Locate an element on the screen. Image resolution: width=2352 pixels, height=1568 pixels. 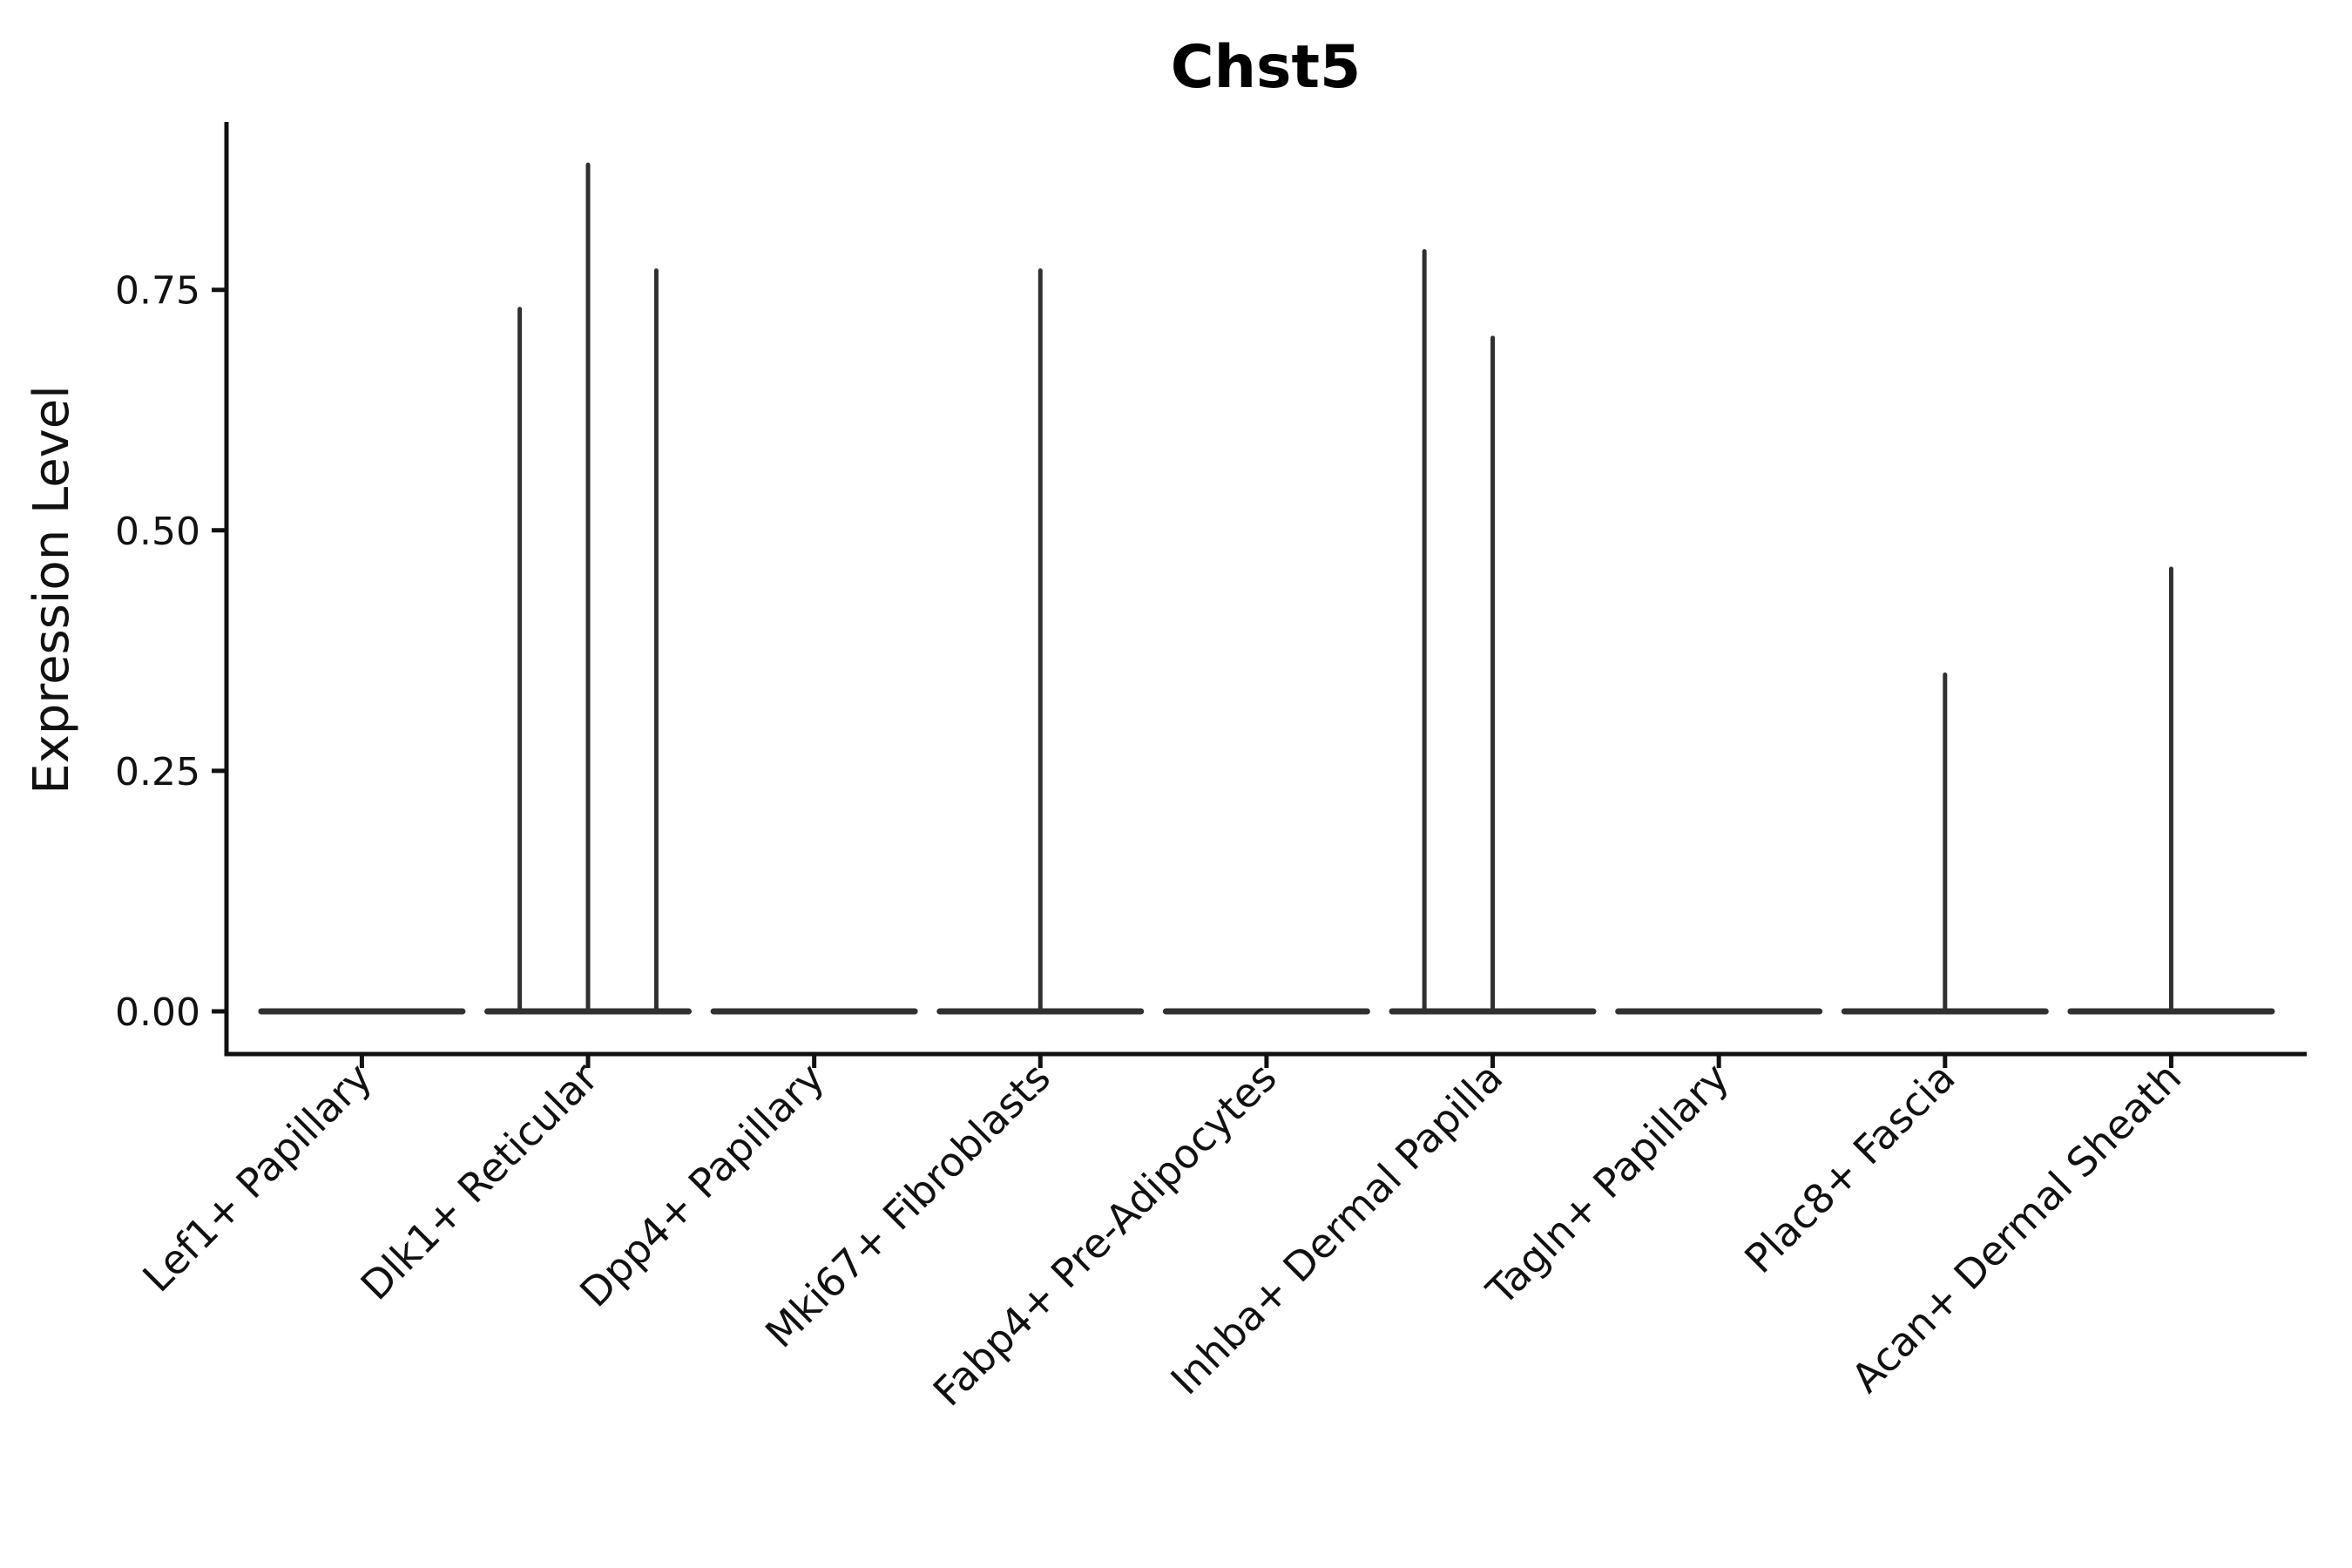
y-axis-title: Expression Level is located at coordinates (52, 589).